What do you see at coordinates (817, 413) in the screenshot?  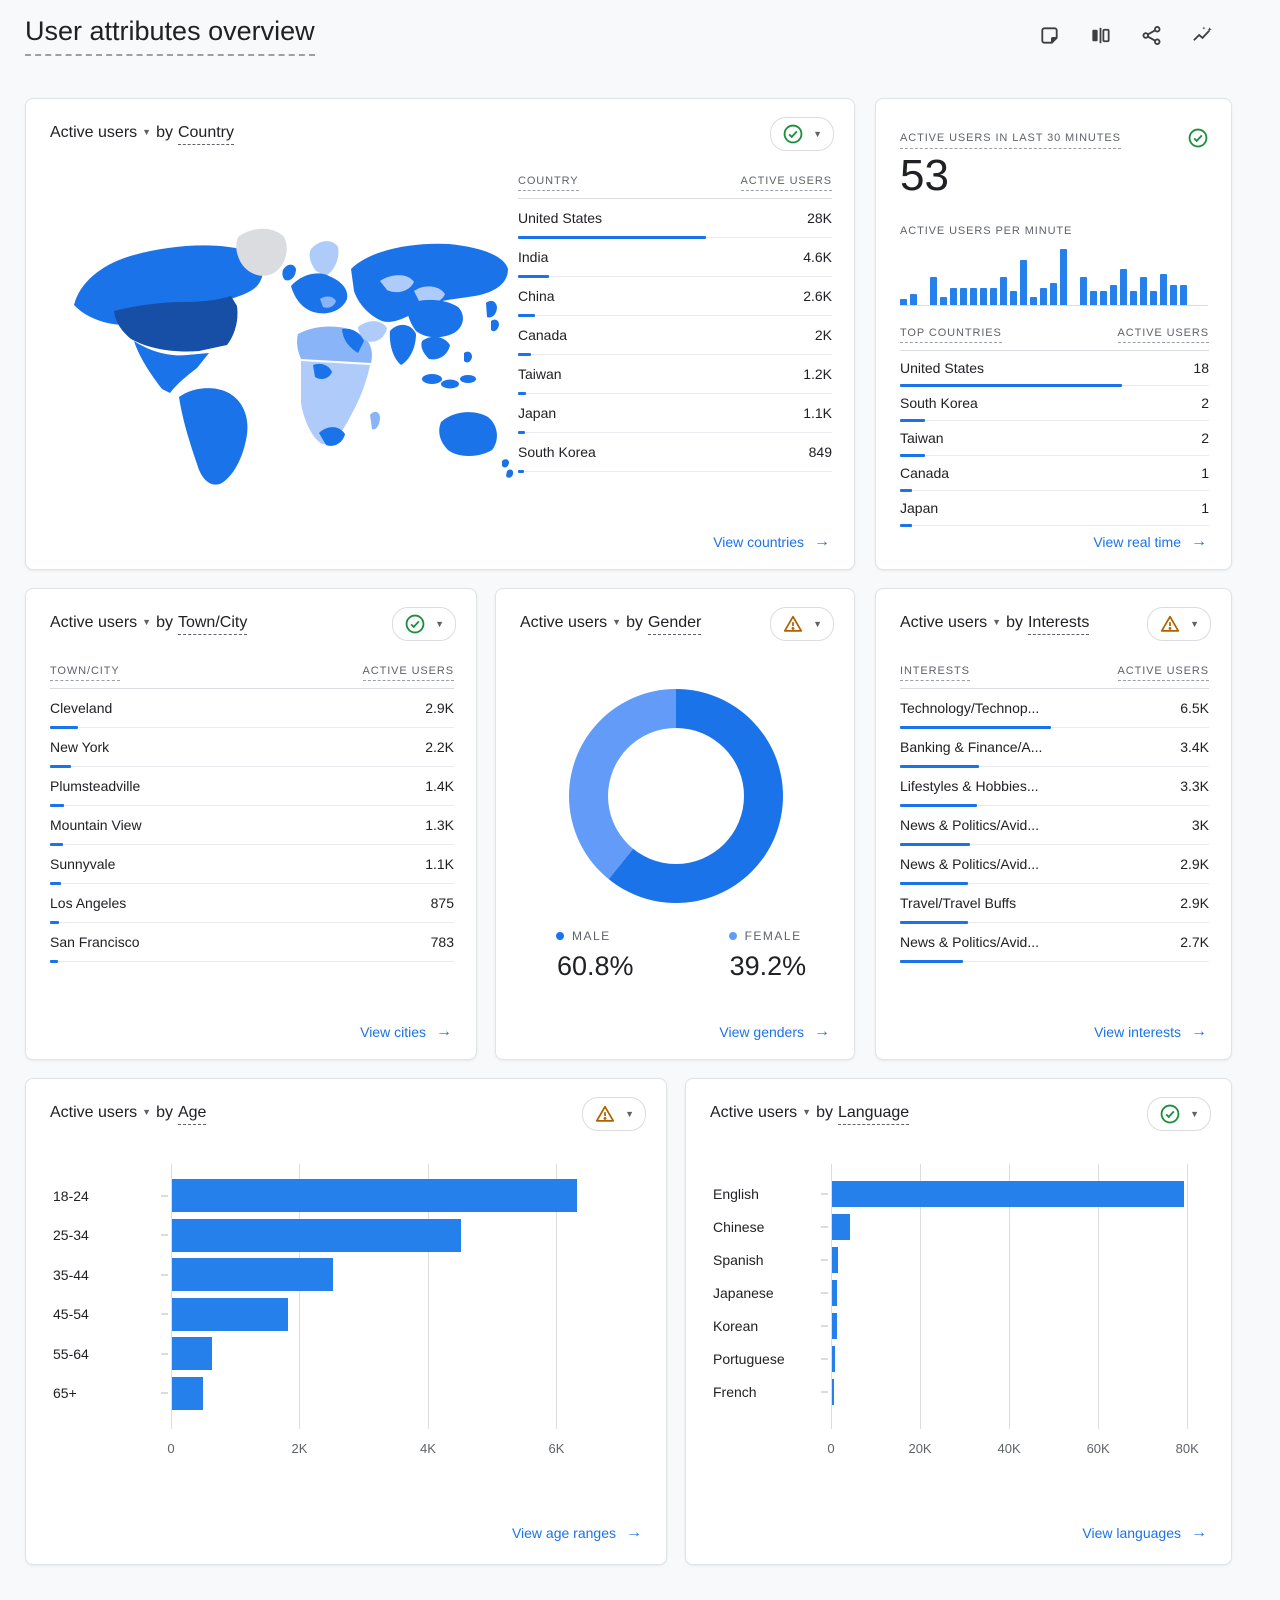 I see `row-value: 1.1K` at bounding box center [817, 413].